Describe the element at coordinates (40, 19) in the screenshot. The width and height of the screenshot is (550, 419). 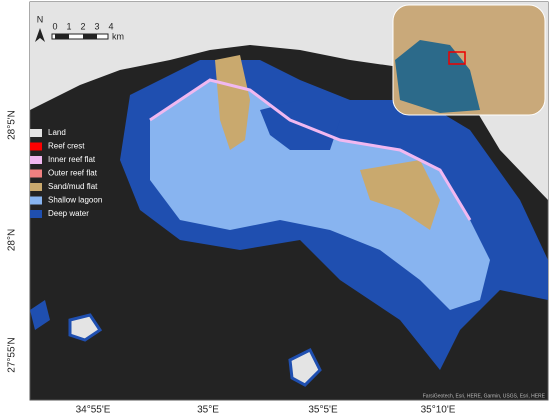
I see `north-label: N` at that location.